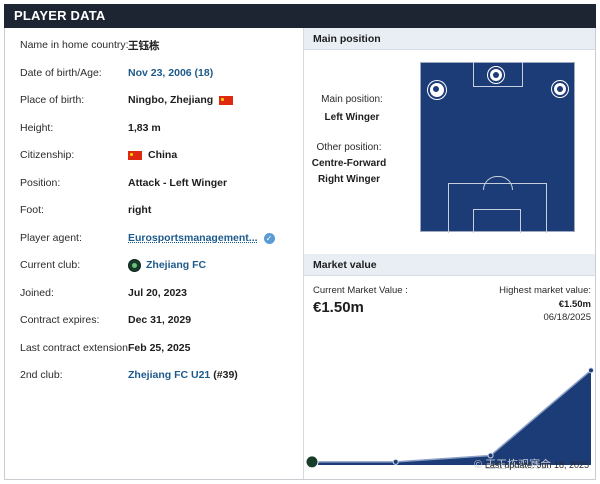 The height and width of the screenshot is (484, 600). What do you see at coordinates (360, 290) in the screenshot?
I see `current-mv-label: Current Market Value :` at bounding box center [360, 290].